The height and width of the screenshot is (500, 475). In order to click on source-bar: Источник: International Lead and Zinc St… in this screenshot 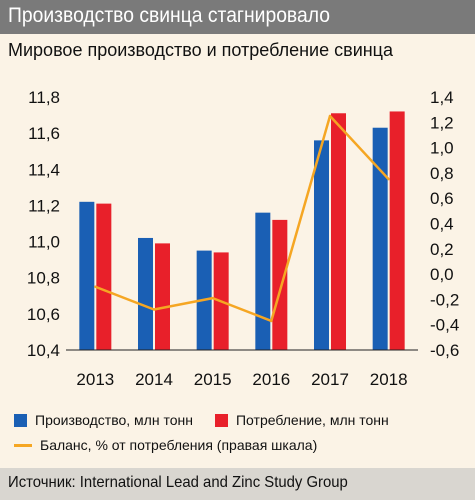, I will do `click(237, 484)`.